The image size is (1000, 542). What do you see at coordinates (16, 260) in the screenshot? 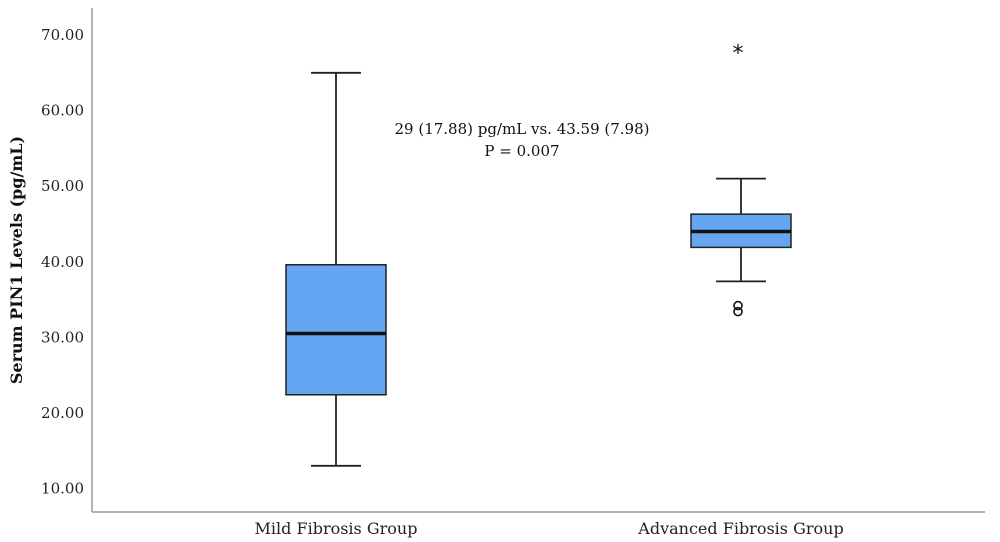
I see `y-axis-title: Serum PIN1 Levels (pg/mL)` at bounding box center [16, 260].